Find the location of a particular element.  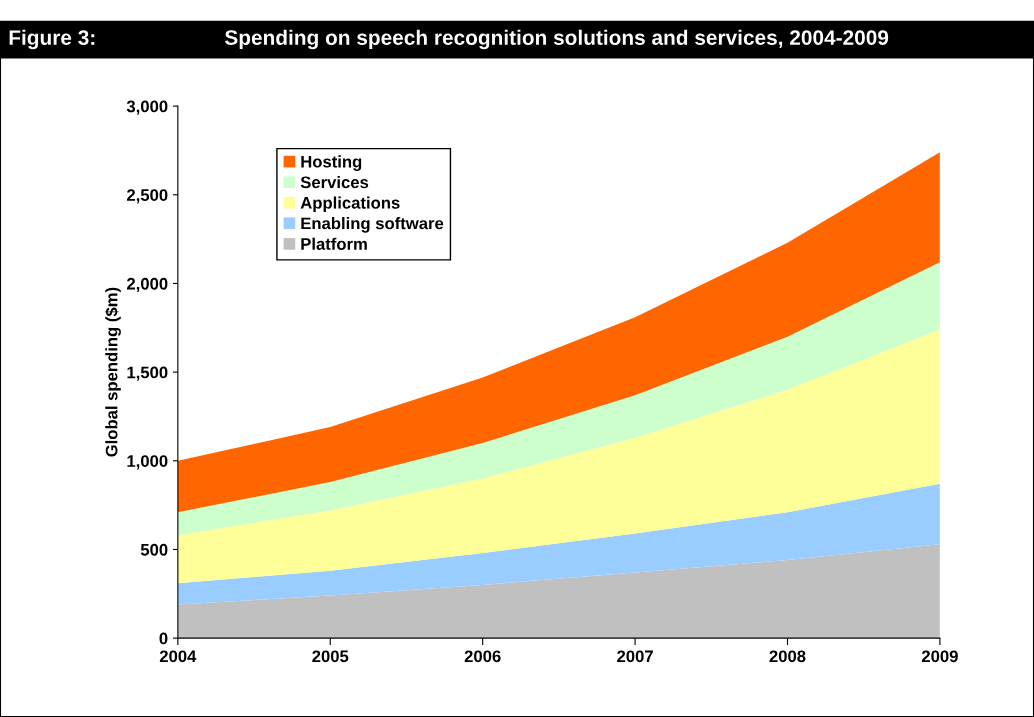

y-tick-label: 1,000 is located at coordinates (147, 462).